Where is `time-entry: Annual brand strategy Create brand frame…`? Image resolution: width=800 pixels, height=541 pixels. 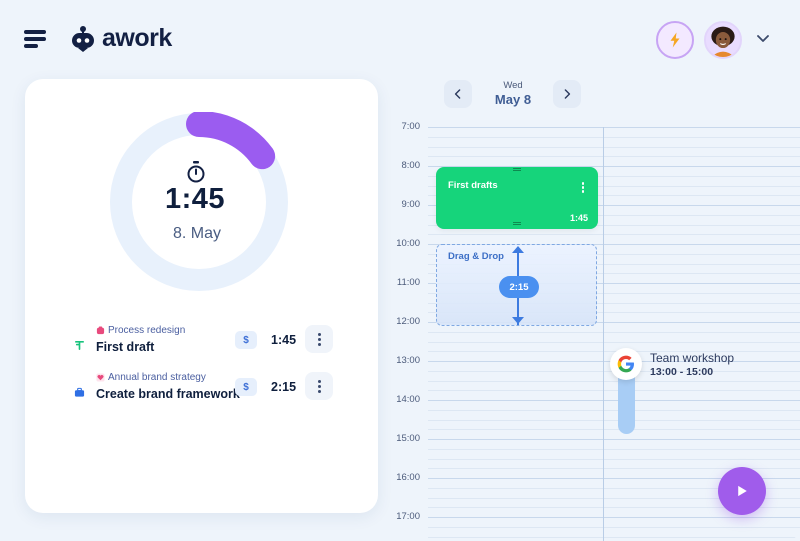
time-entry: Annual brand strategy Create brand frame… is located at coordinates (221, 392).